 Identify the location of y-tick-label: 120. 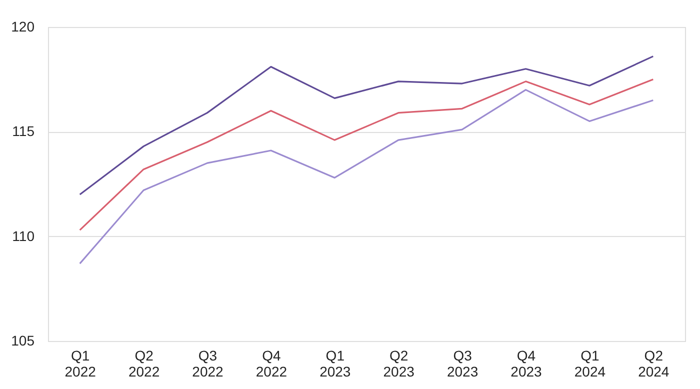
(23, 26).